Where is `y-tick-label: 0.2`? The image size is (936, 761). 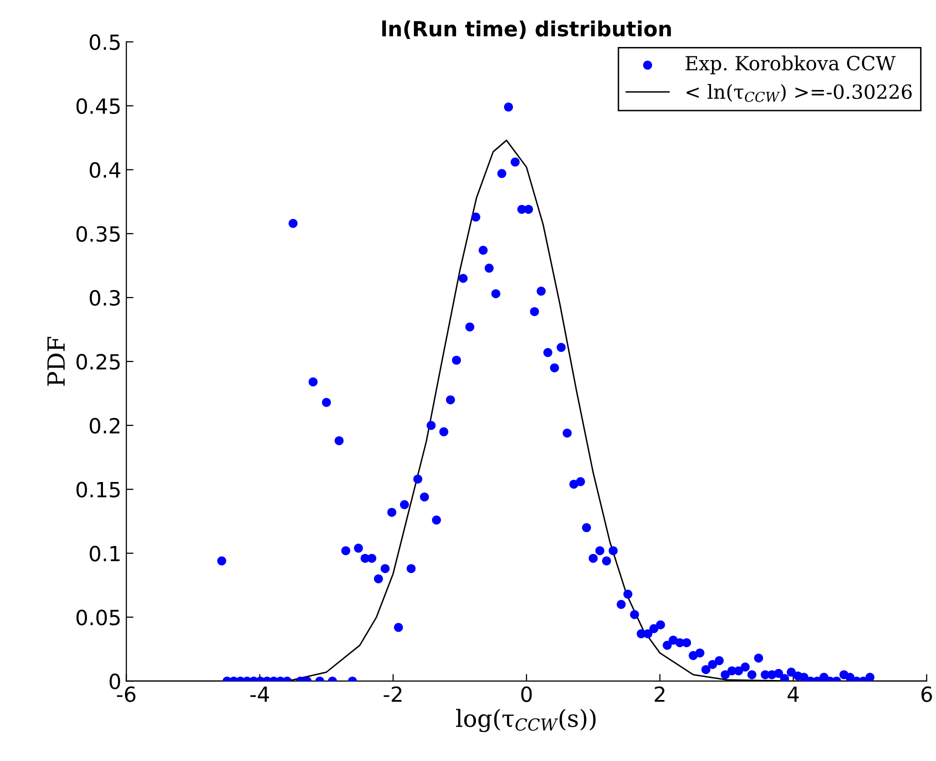
y-tick-label: 0.2 is located at coordinates (105, 426).